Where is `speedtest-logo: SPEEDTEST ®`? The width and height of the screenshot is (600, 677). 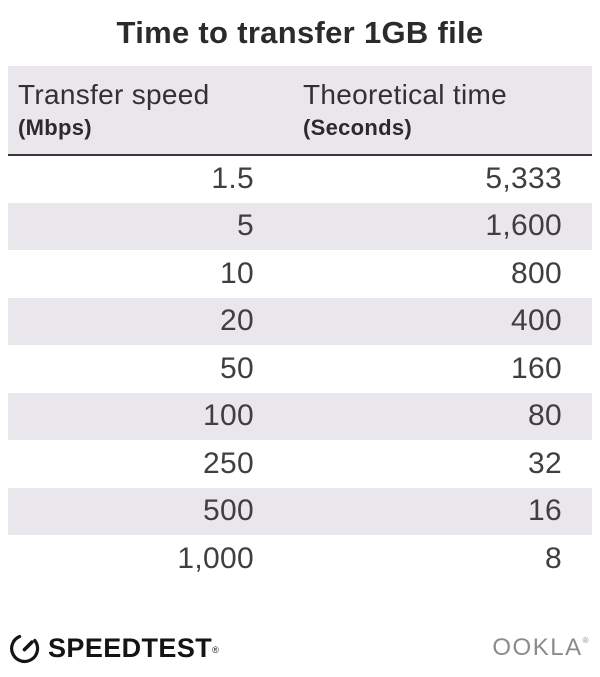
speedtest-logo: SPEEDTEST ® is located at coordinates (113, 648).